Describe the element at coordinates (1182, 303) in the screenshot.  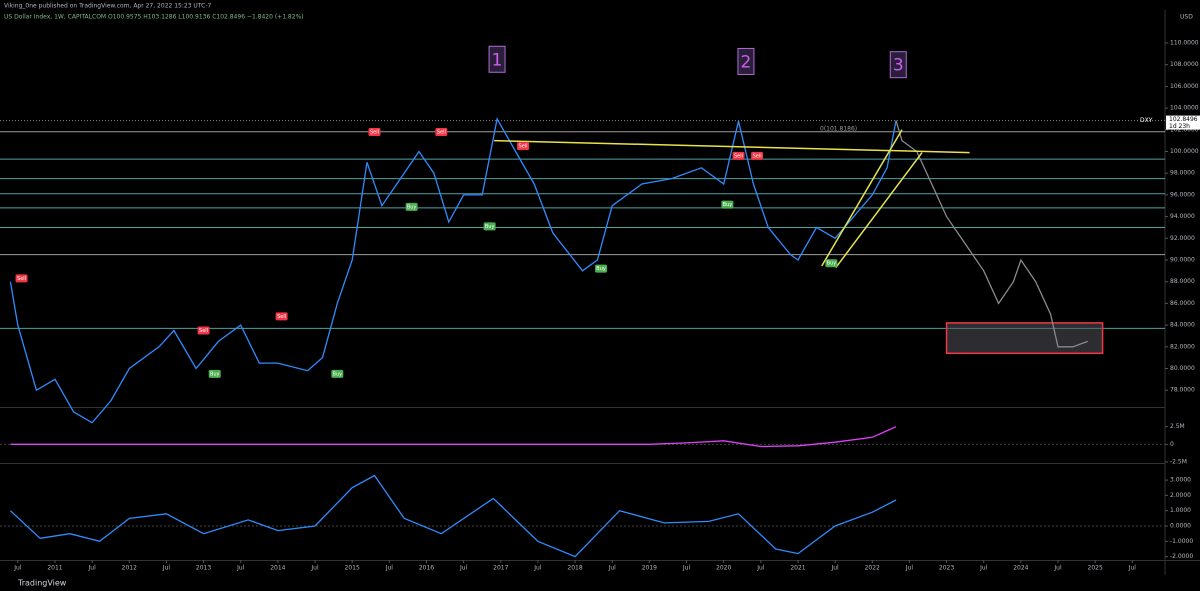
I see `y-tick-label: 86.0000` at that location.